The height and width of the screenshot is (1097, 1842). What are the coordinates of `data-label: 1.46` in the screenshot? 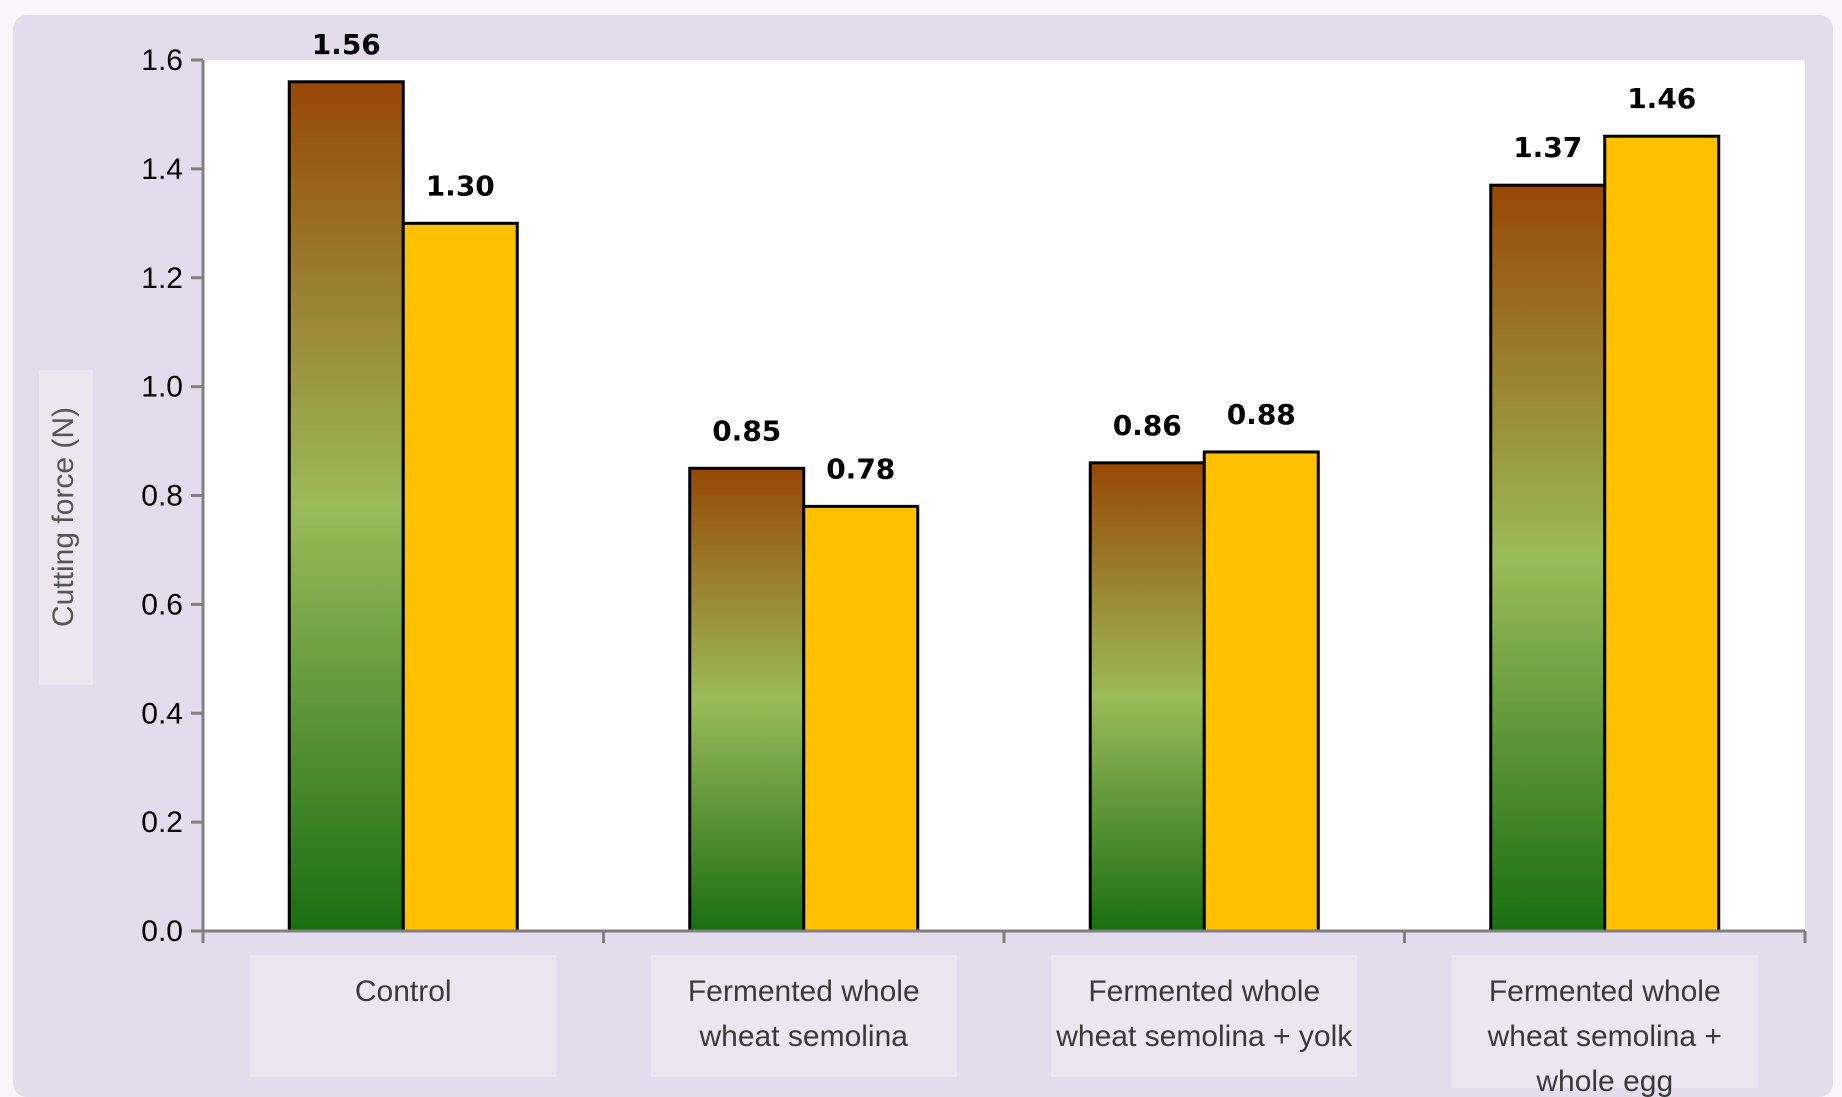 It's located at (1661, 98).